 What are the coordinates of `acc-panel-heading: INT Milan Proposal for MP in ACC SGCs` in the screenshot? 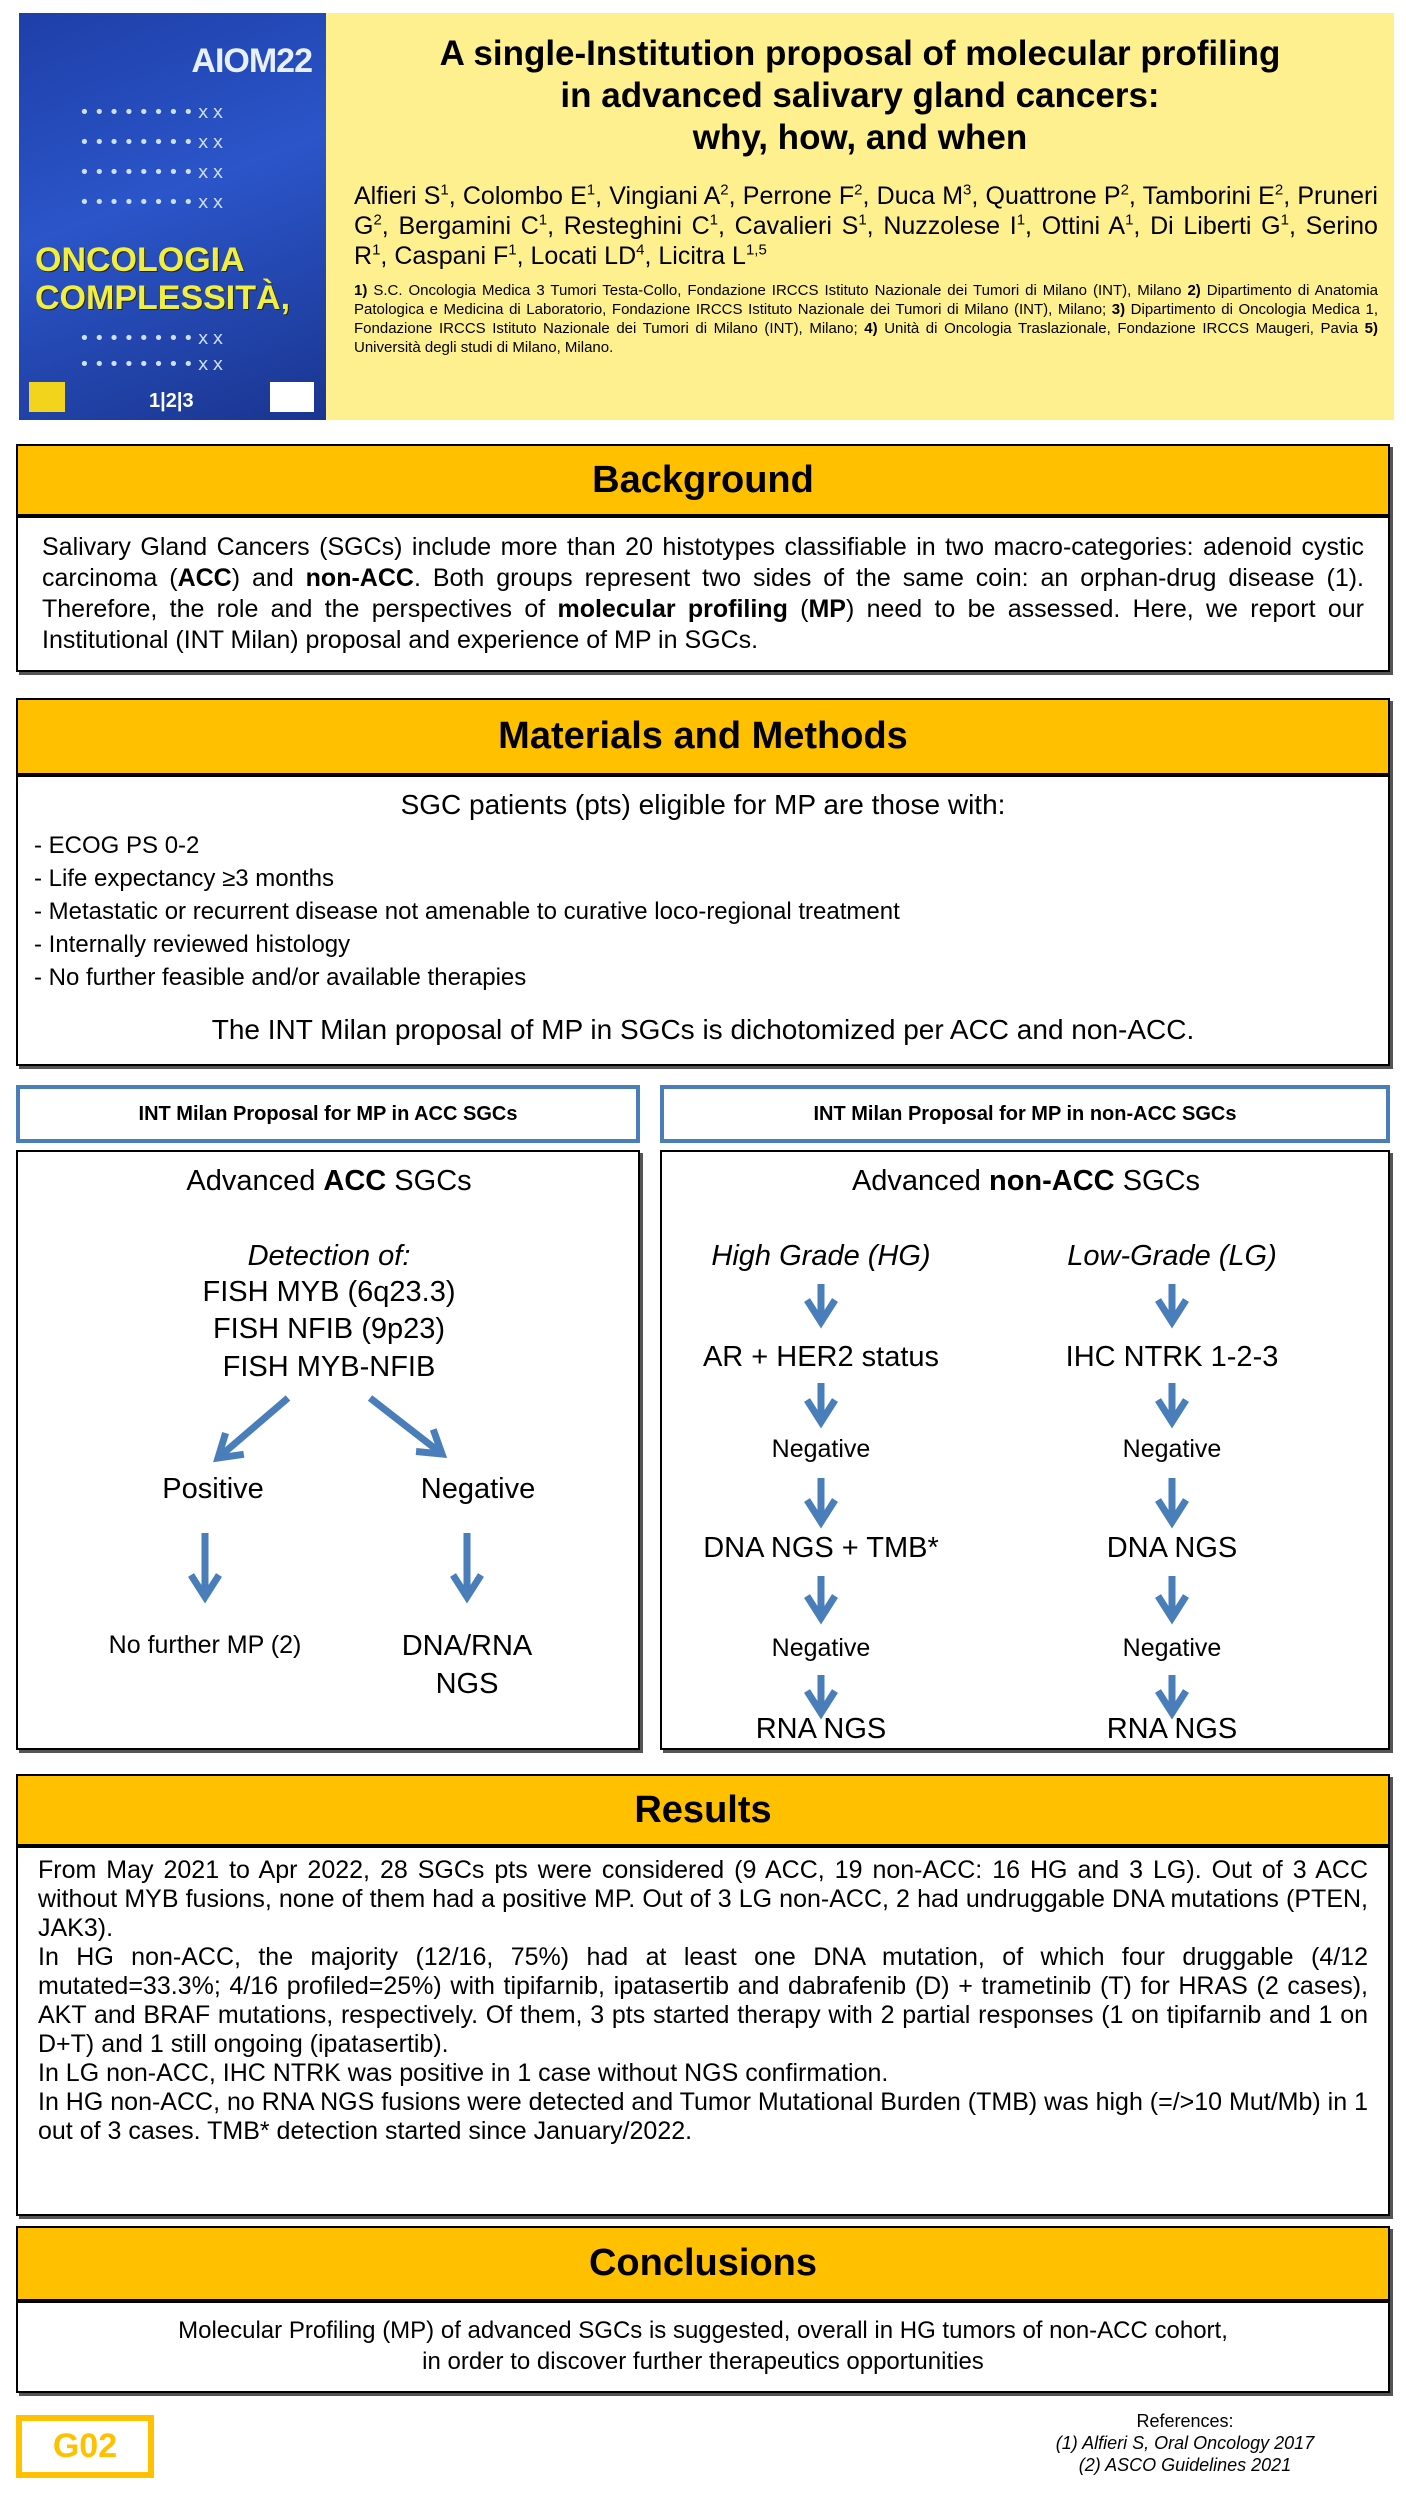 It's located at (328, 1114).